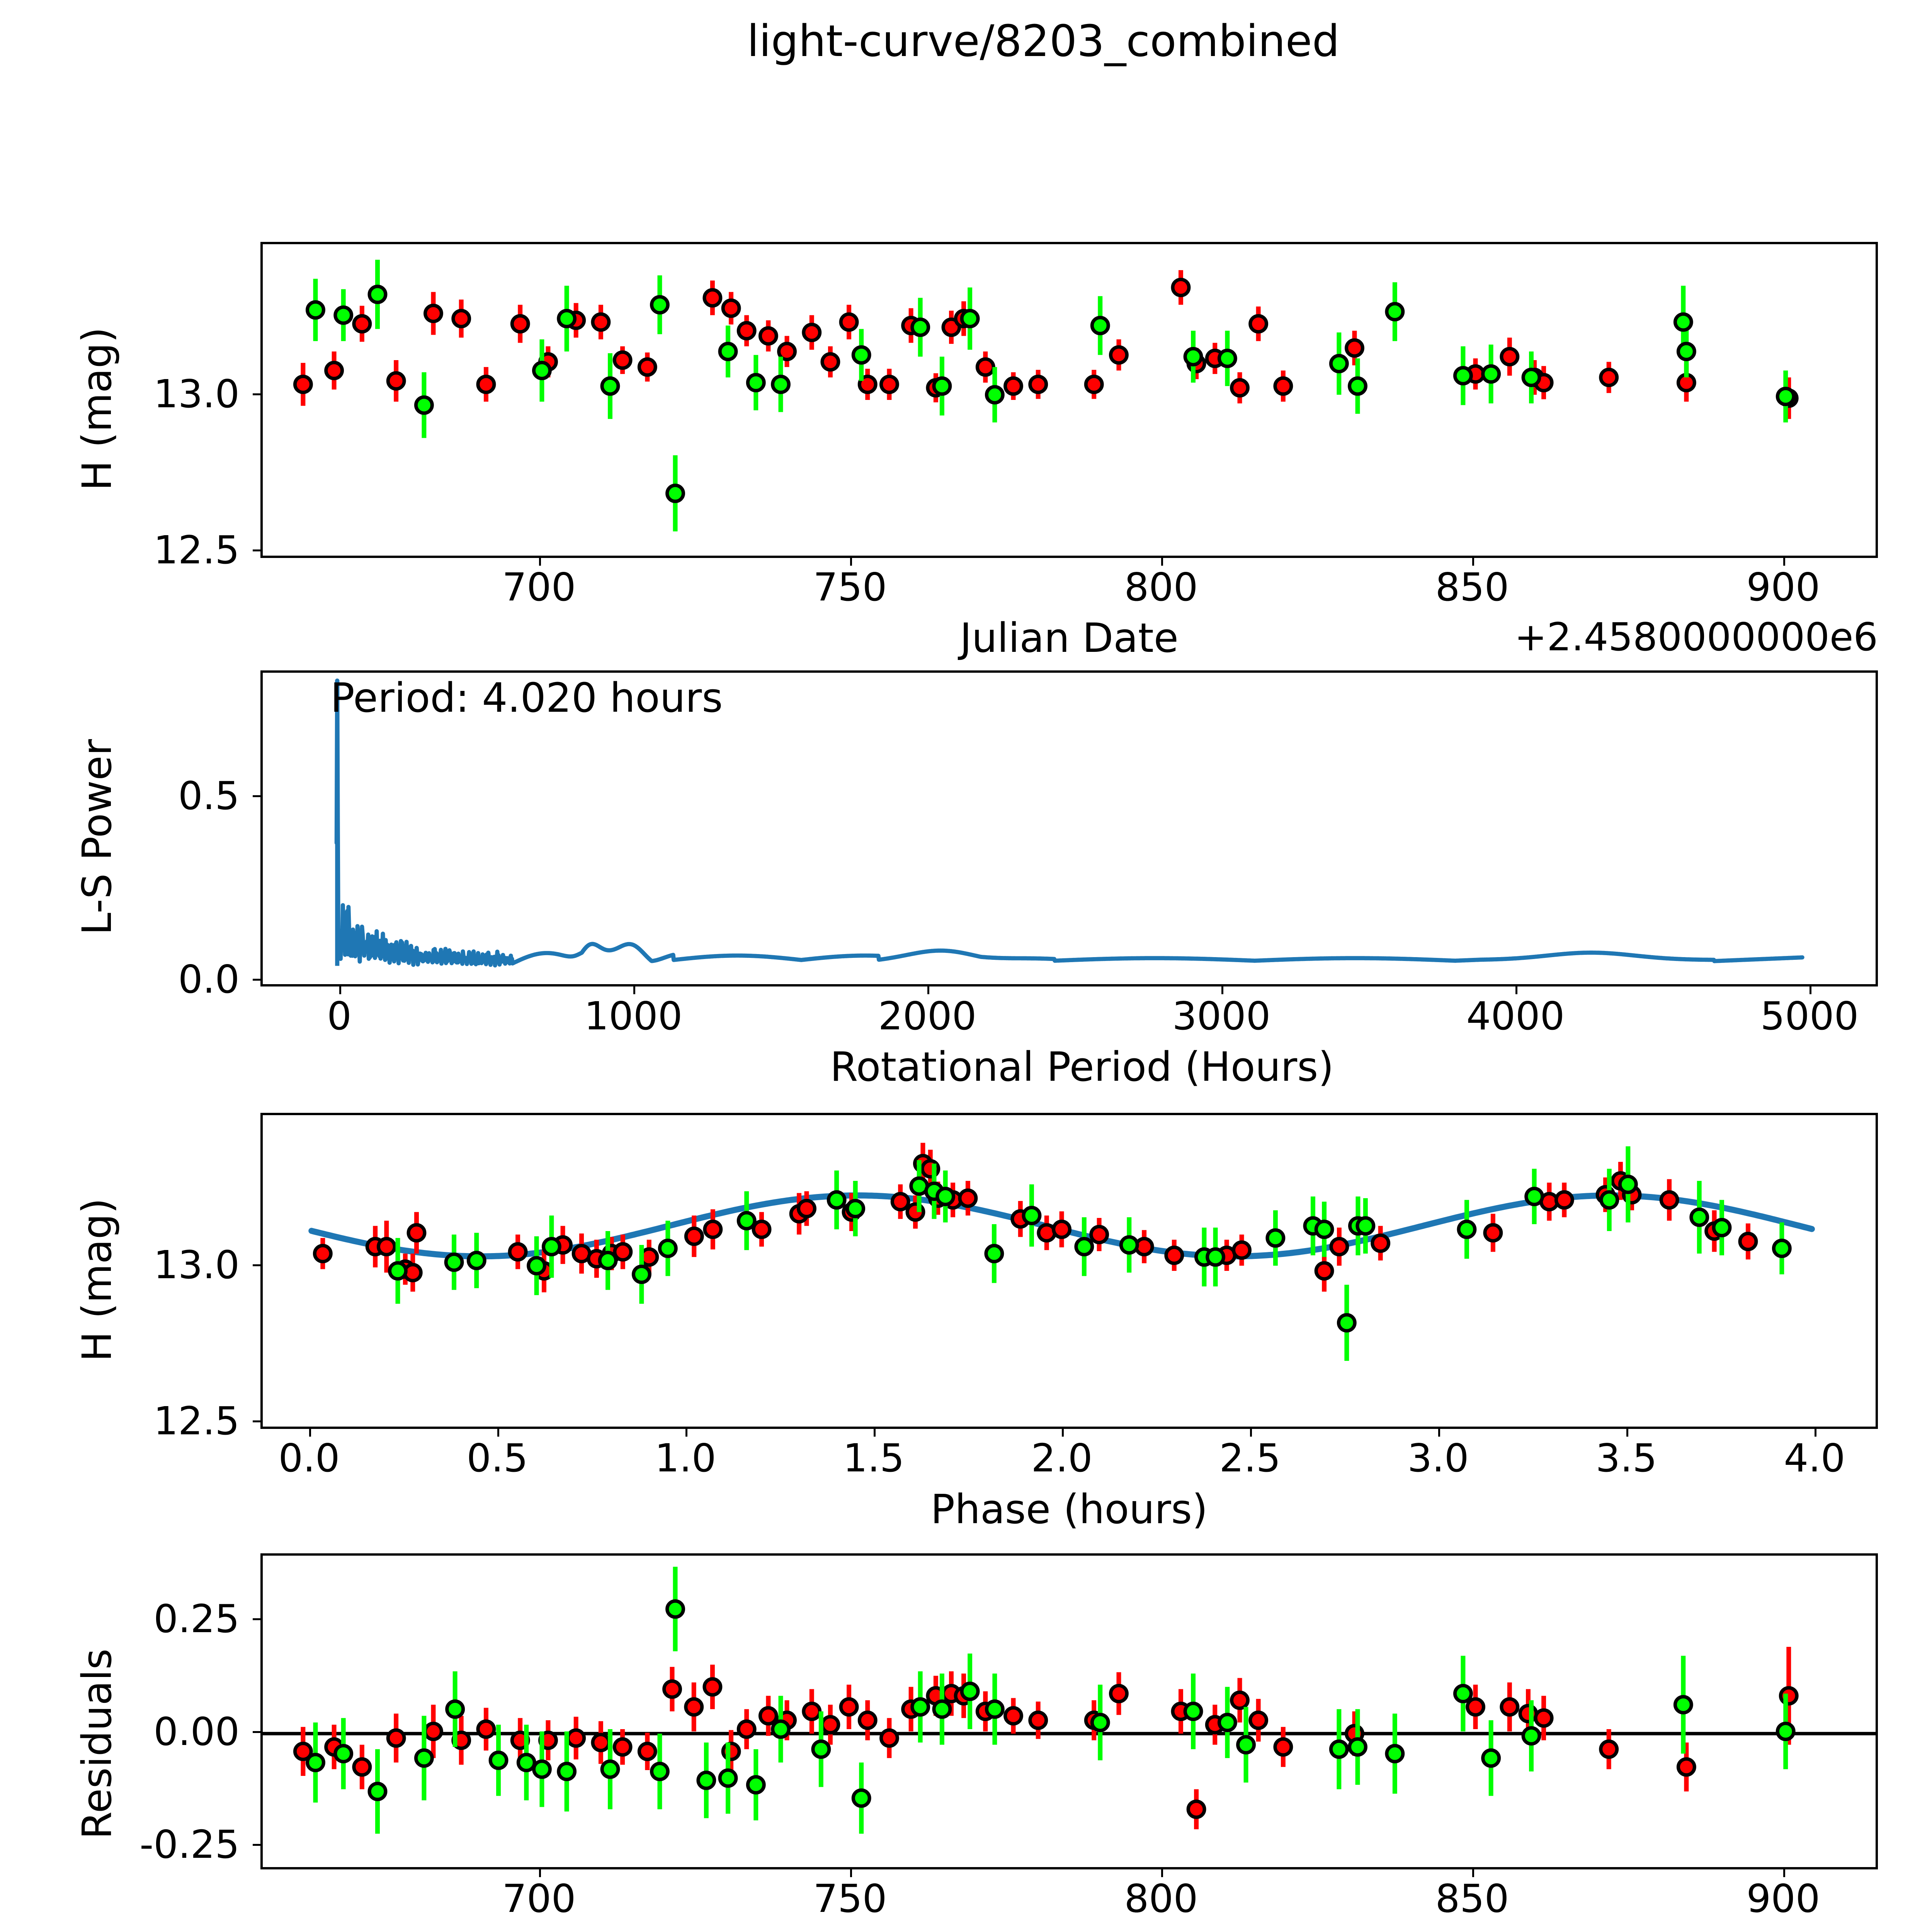 This screenshot has width=1932, height=1932. Describe the element at coordinates (1516, 1016) in the screenshot. I see `periodogram-xtick-4: 4000` at that location.